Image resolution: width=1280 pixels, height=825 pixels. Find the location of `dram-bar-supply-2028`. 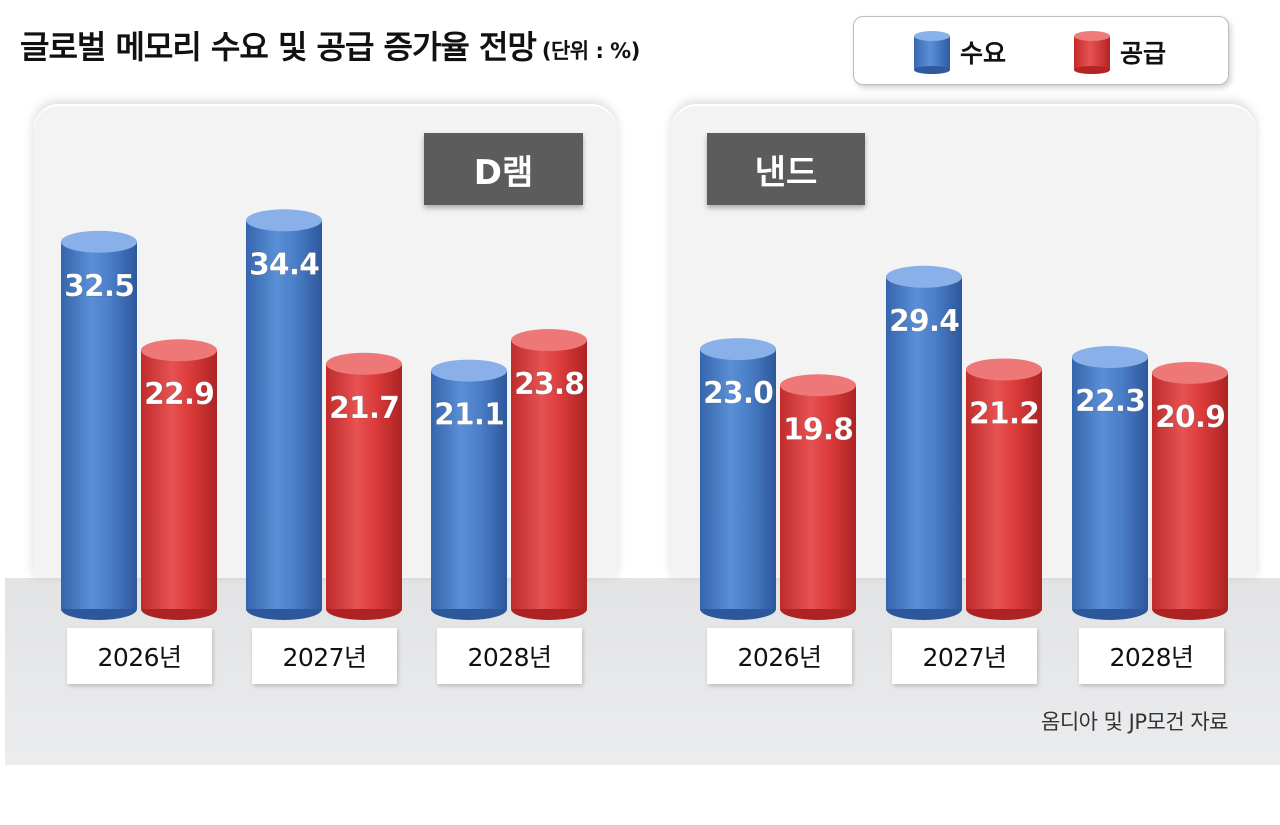

dram-bar-supply-2028 is located at coordinates (549, 474).